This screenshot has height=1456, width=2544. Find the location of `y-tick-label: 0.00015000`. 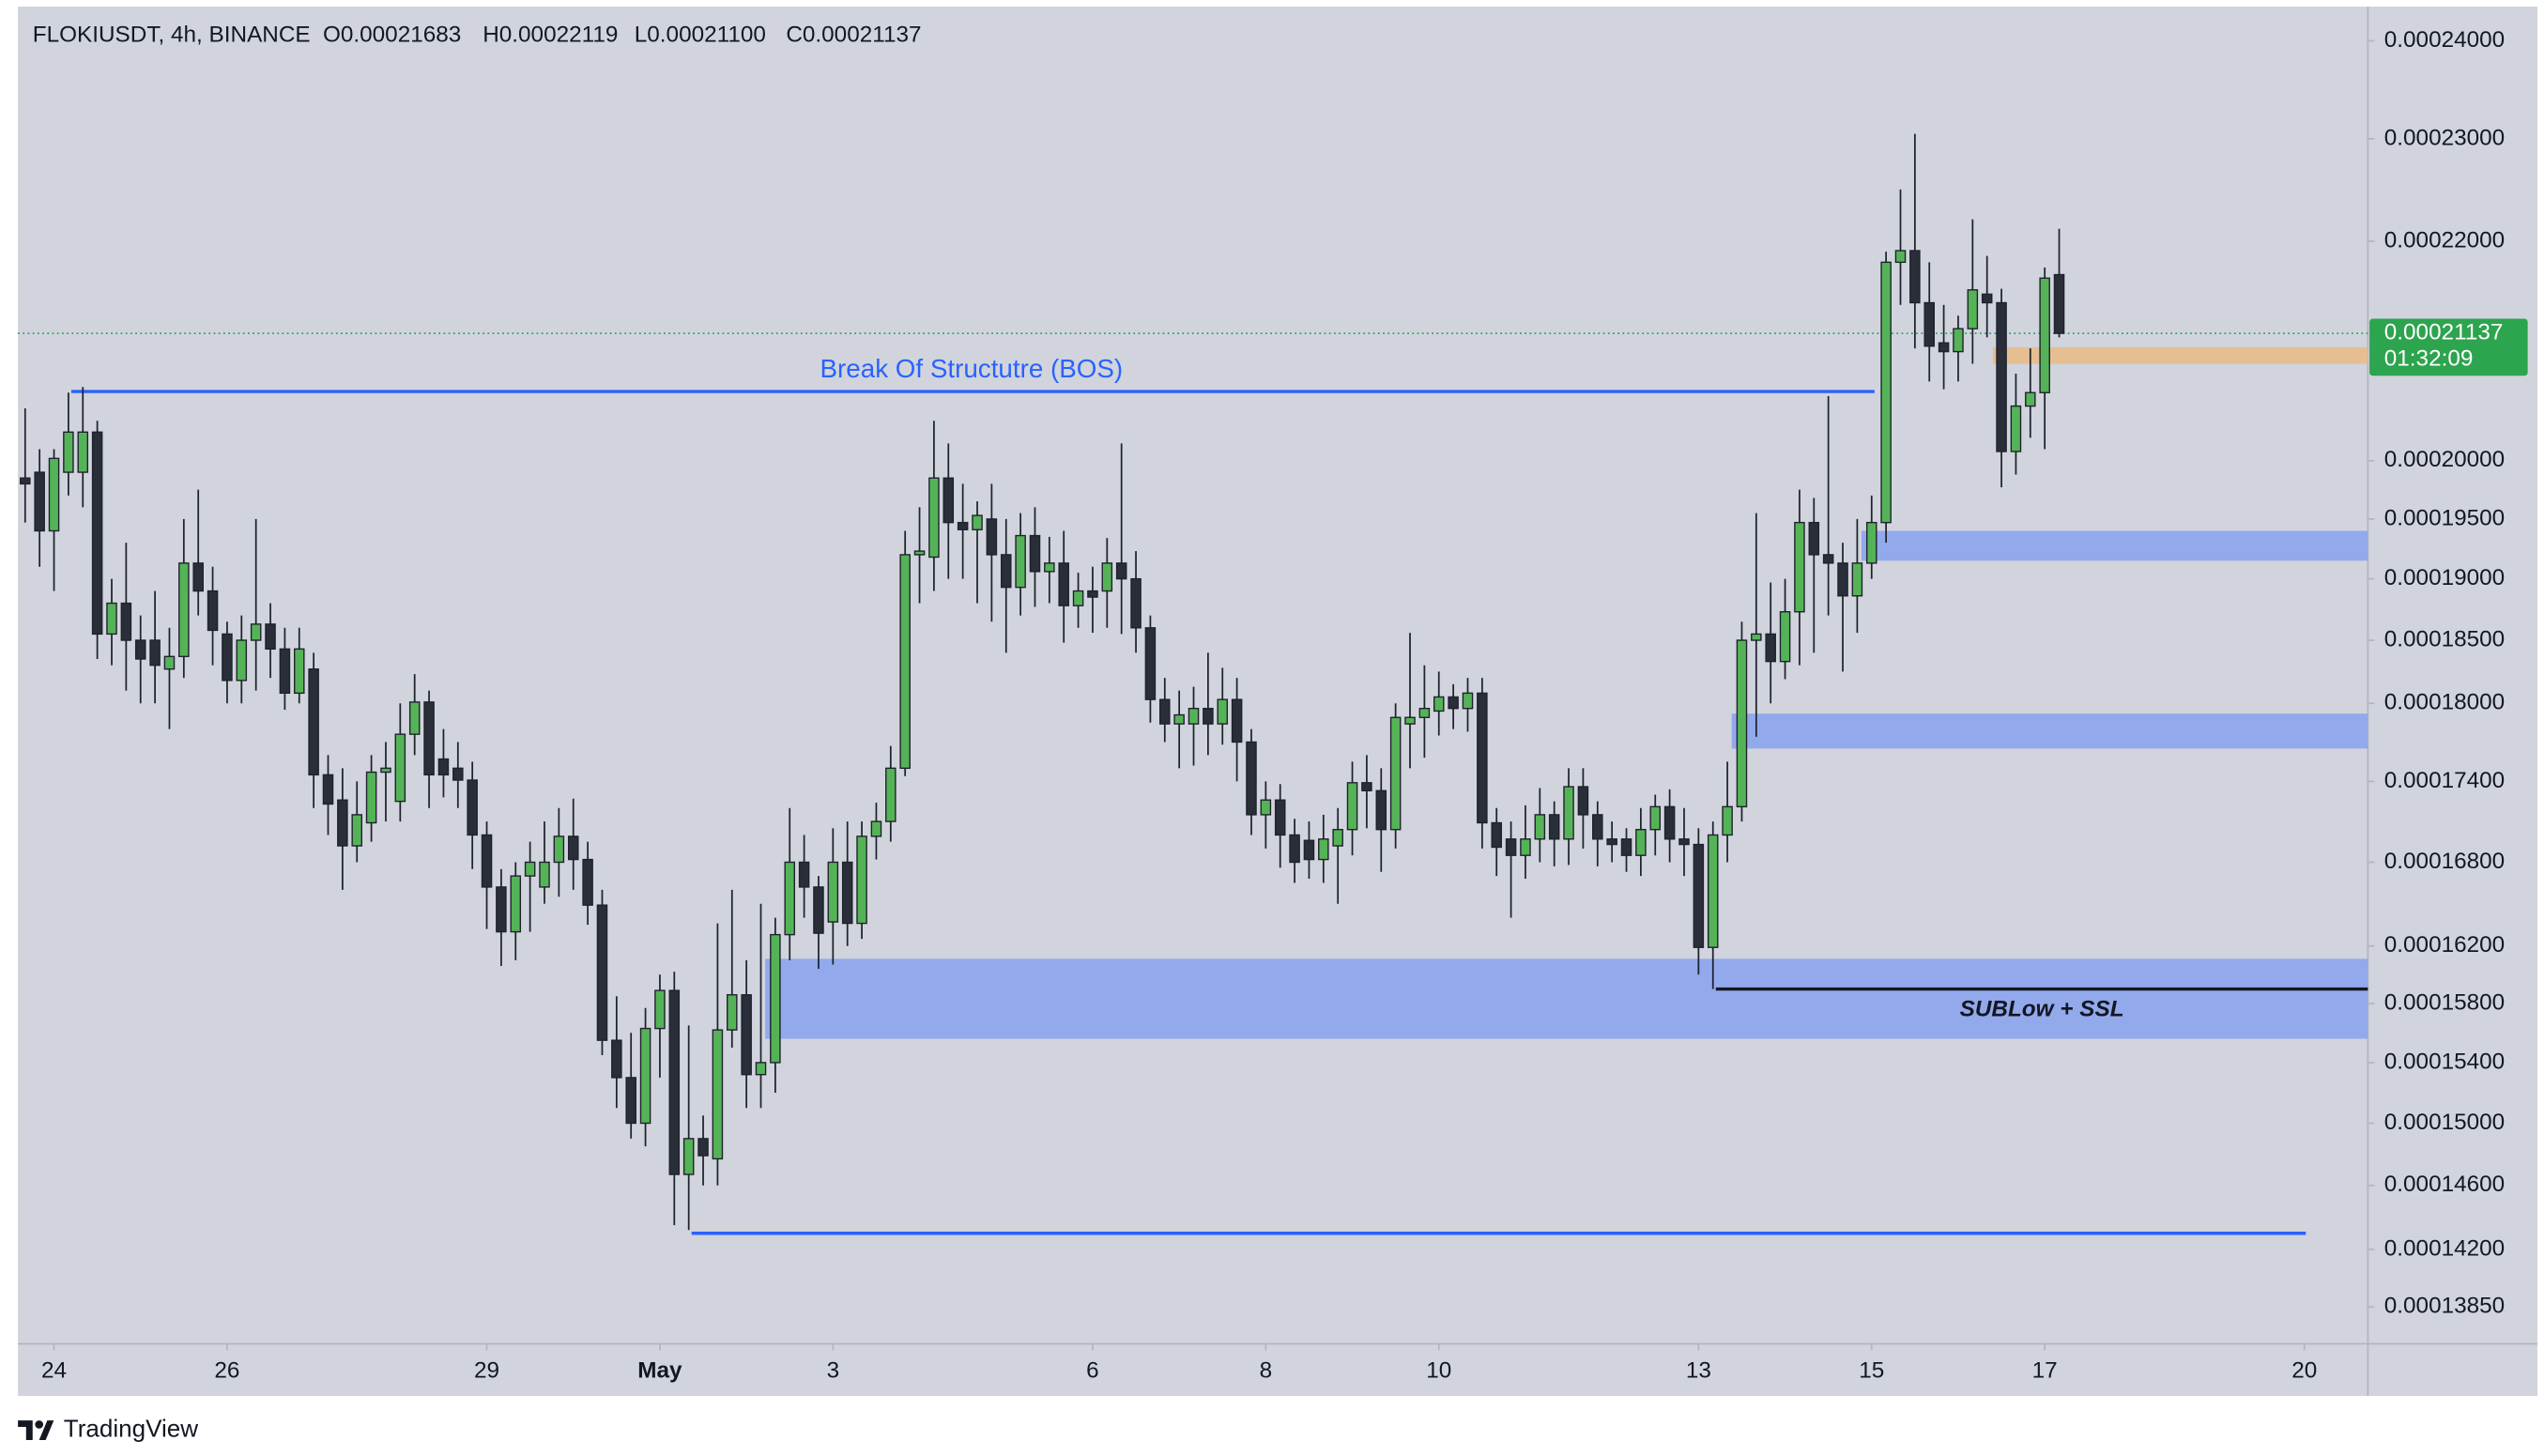

y-tick-label: 0.00015000 is located at coordinates (2444, 1122).